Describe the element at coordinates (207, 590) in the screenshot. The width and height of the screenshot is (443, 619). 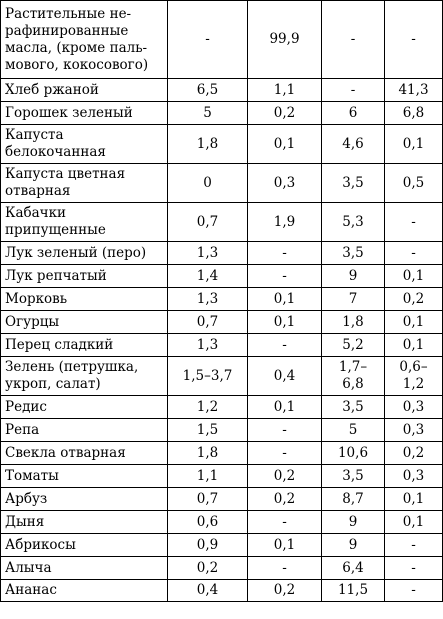
I see `value-cell-col1: 0,4` at that location.